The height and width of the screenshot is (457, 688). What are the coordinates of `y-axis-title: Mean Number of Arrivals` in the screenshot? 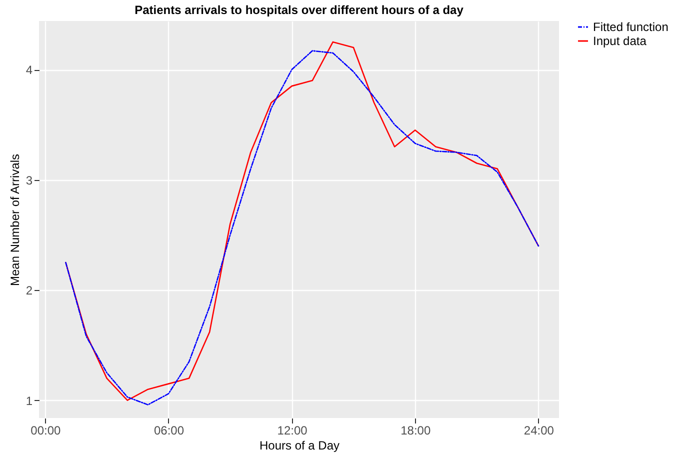 It's located at (15, 220).